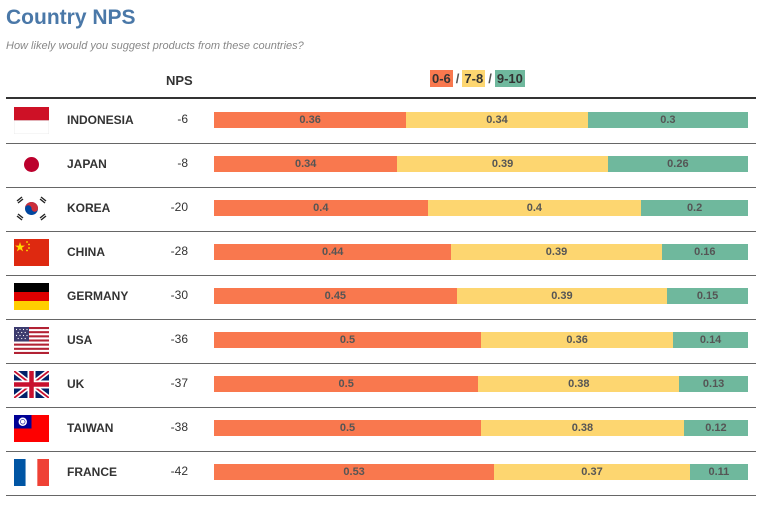 The height and width of the screenshot is (513, 771). What do you see at coordinates (441, 78) in the screenshot?
I see `legend-item-detractors: 0-6` at bounding box center [441, 78].